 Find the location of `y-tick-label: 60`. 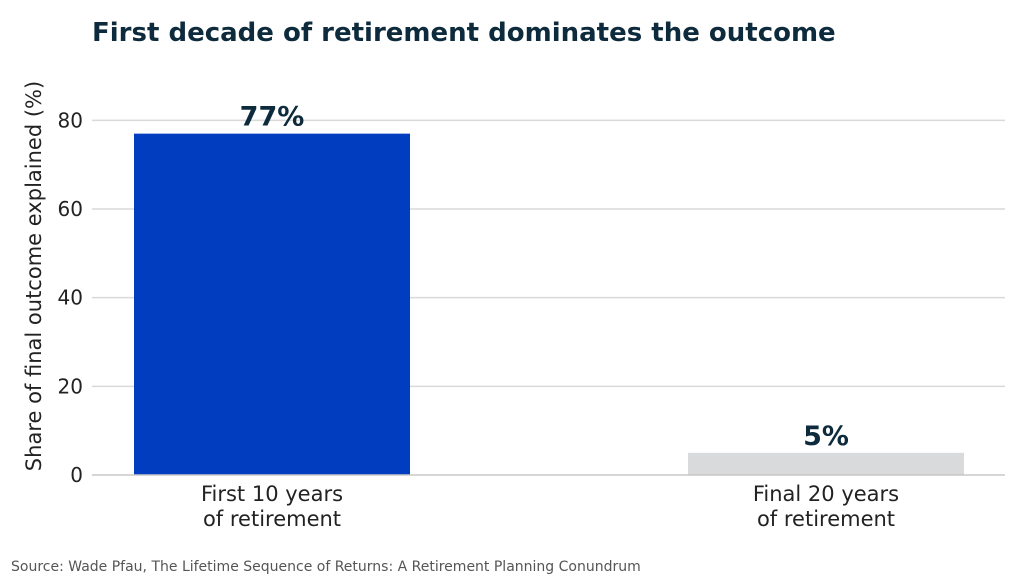

y-tick-label: 60 is located at coordinates (70, 209).